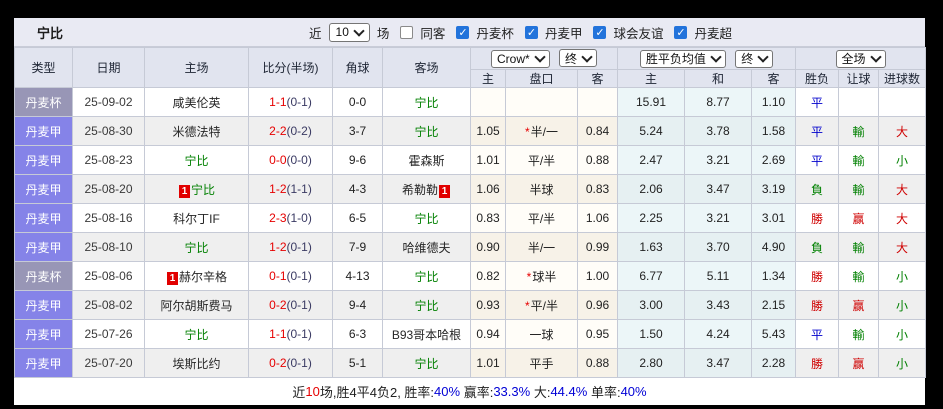  What do you see at coordinates (774, 276) in the screenshot?
I see `avg-lose-cell: 1.34` at bounding box center [774, 276].